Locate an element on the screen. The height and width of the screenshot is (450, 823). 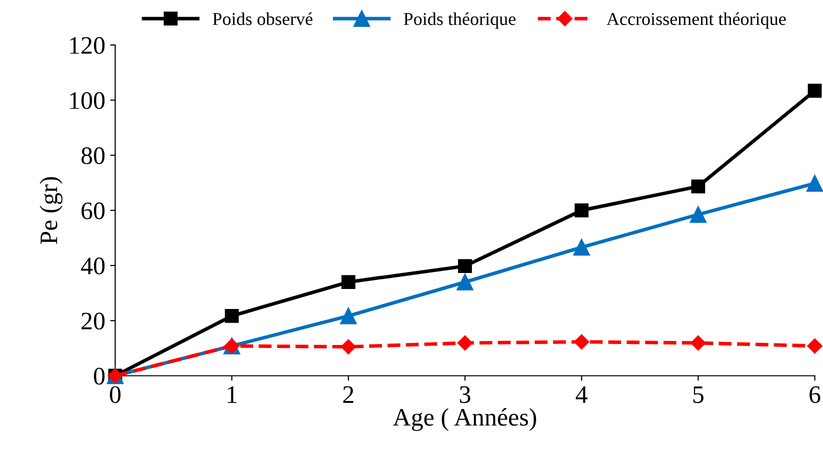
legend-label: Poids observé is located at coordinates (262, 19).